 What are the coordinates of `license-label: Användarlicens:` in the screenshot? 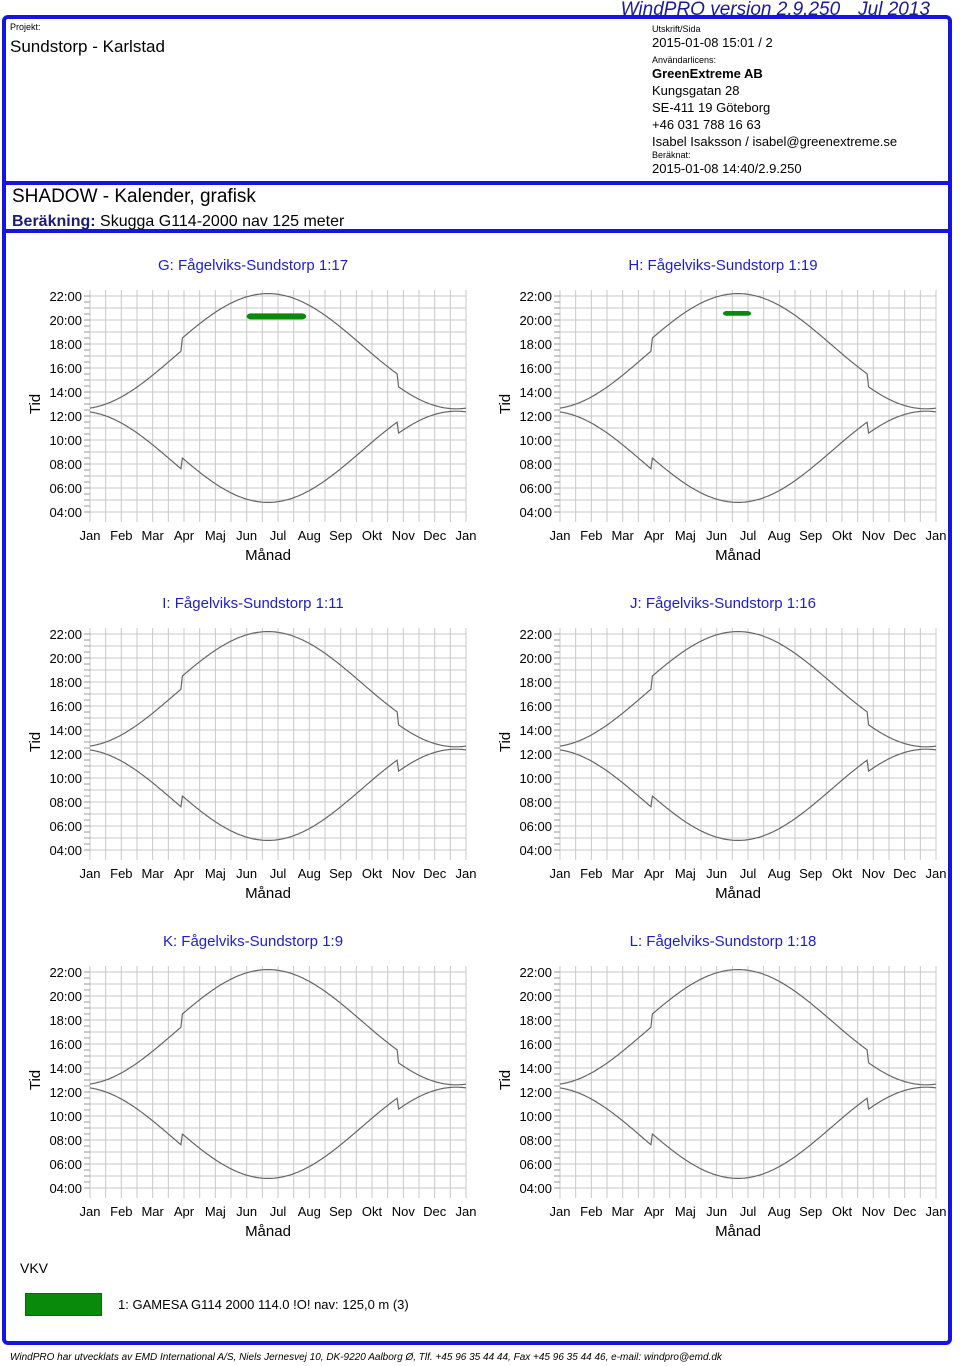 It's located at (684, 60).